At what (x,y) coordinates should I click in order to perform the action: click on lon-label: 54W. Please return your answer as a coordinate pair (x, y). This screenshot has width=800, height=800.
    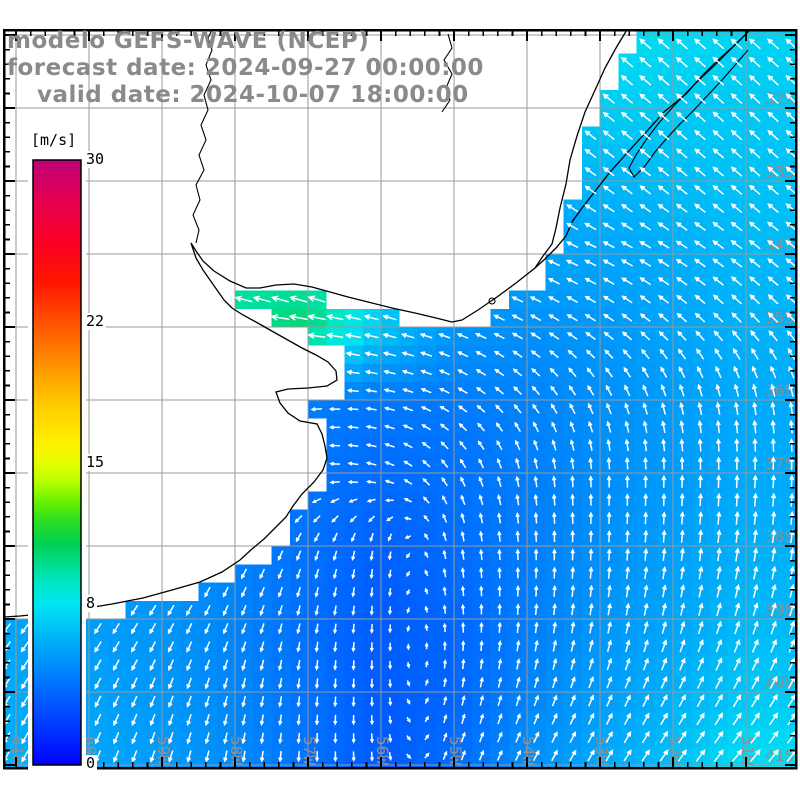
    Looking at the image, I should click on (528, 750).